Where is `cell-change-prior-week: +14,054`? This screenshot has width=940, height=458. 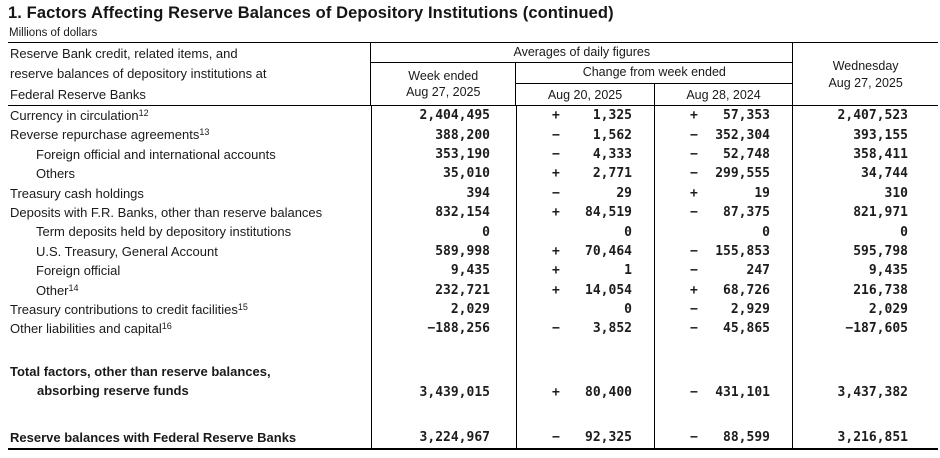
cell-change-prior-week: +14,054 is located at coordinates (586, 290).